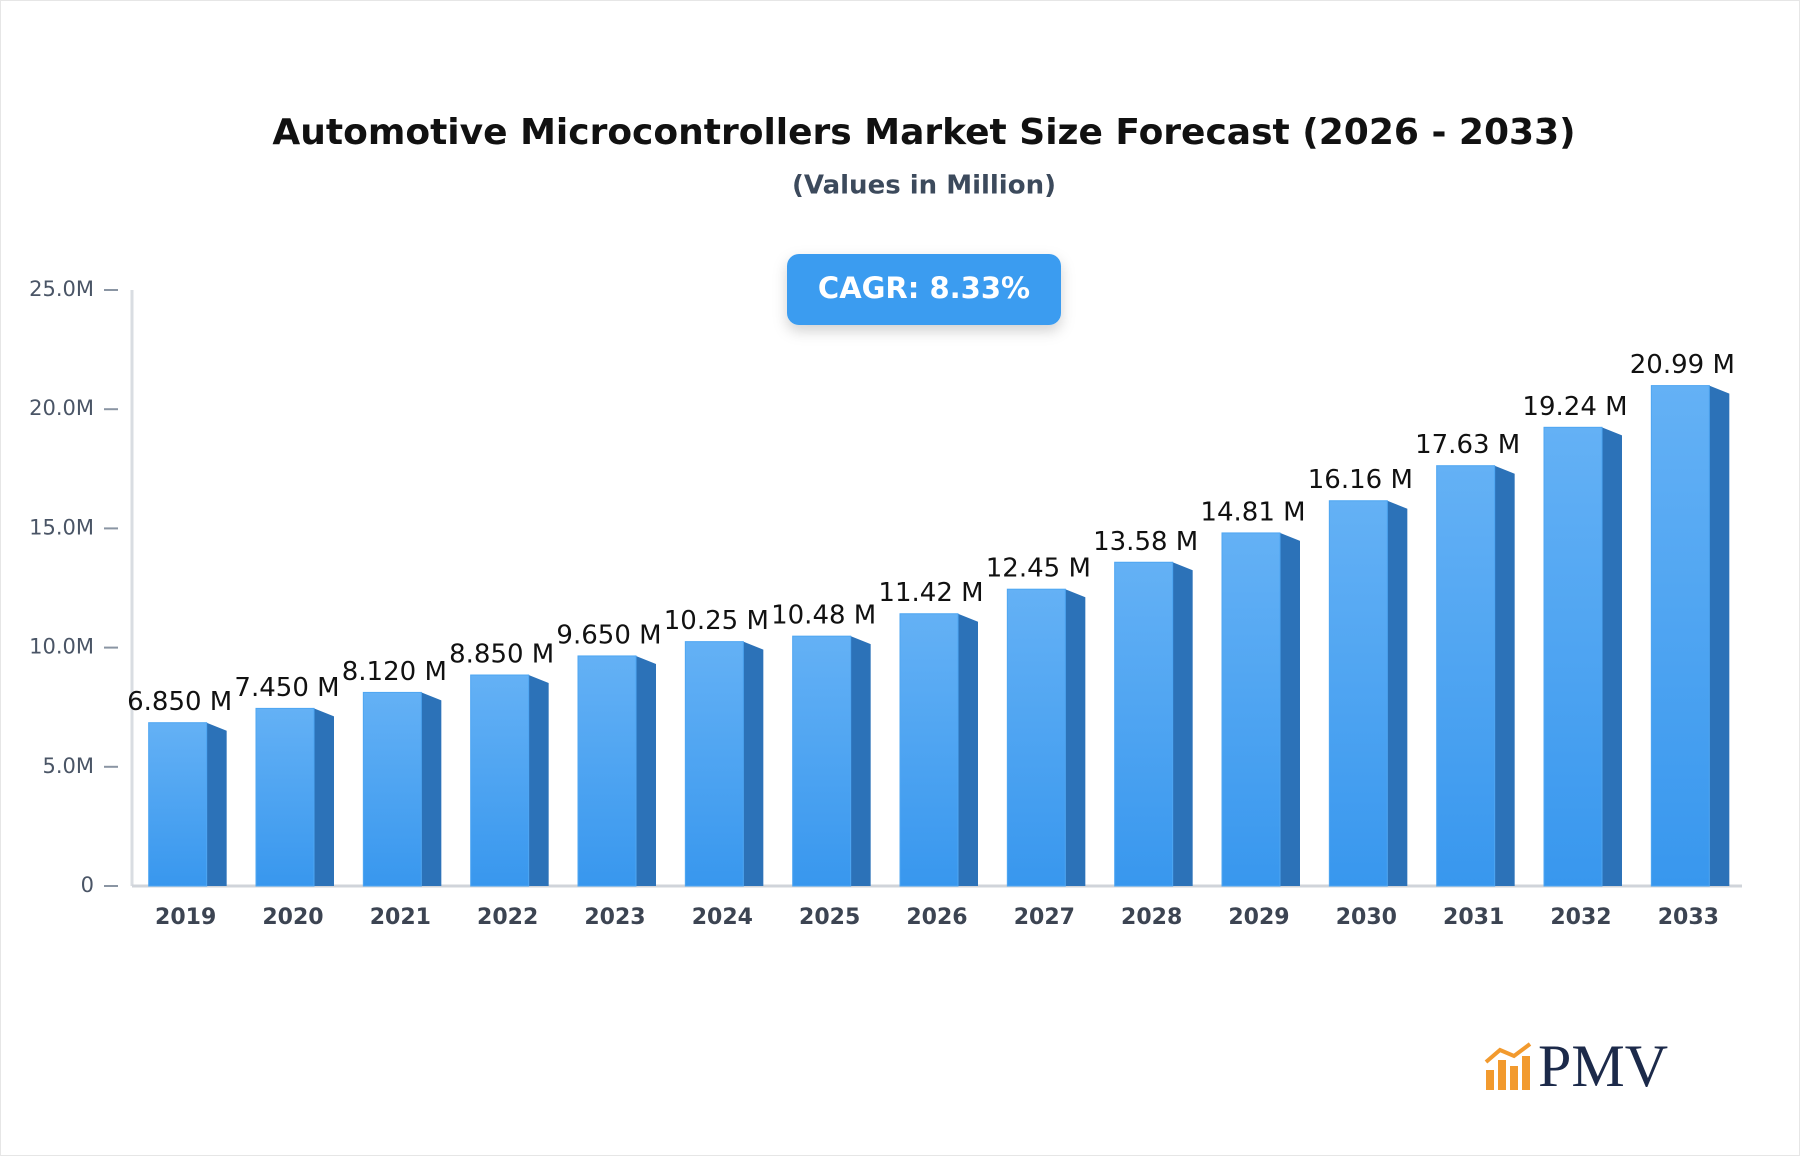 The width and height of the screenshot is (1800, 1156). I want to click on value-label: 16.16 M, so click(1360, 480).